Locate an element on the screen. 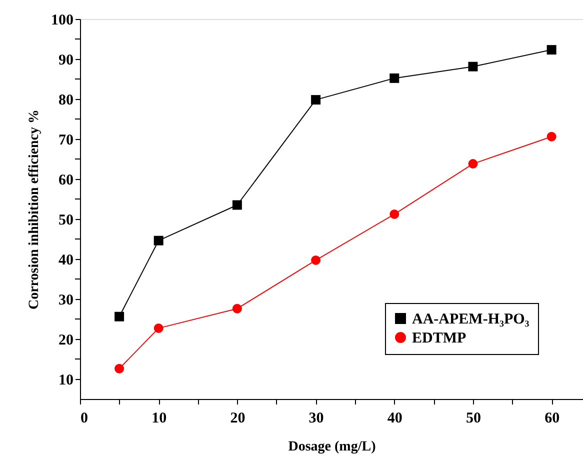 The image size is (583, 459). x-tick-label: 40 is located at coordinates (394, 418).